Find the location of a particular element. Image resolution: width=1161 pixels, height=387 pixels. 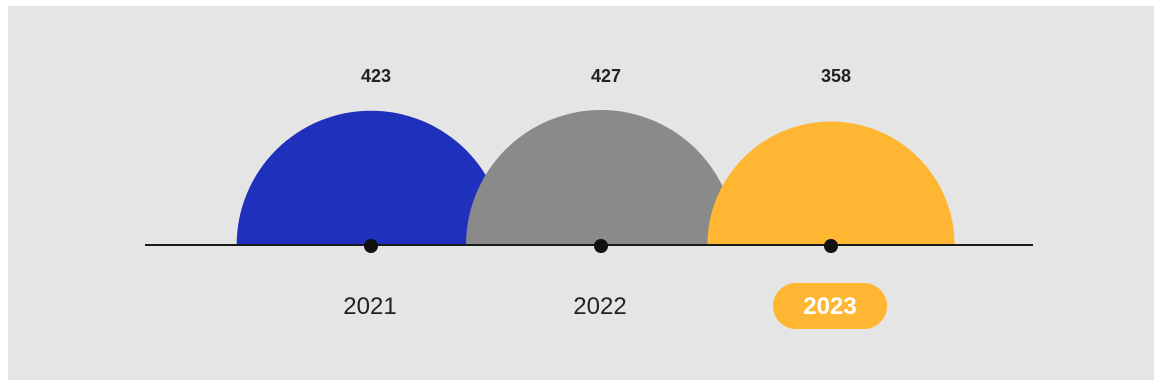

semicircle-2021 is located at coordinates (371, 177).